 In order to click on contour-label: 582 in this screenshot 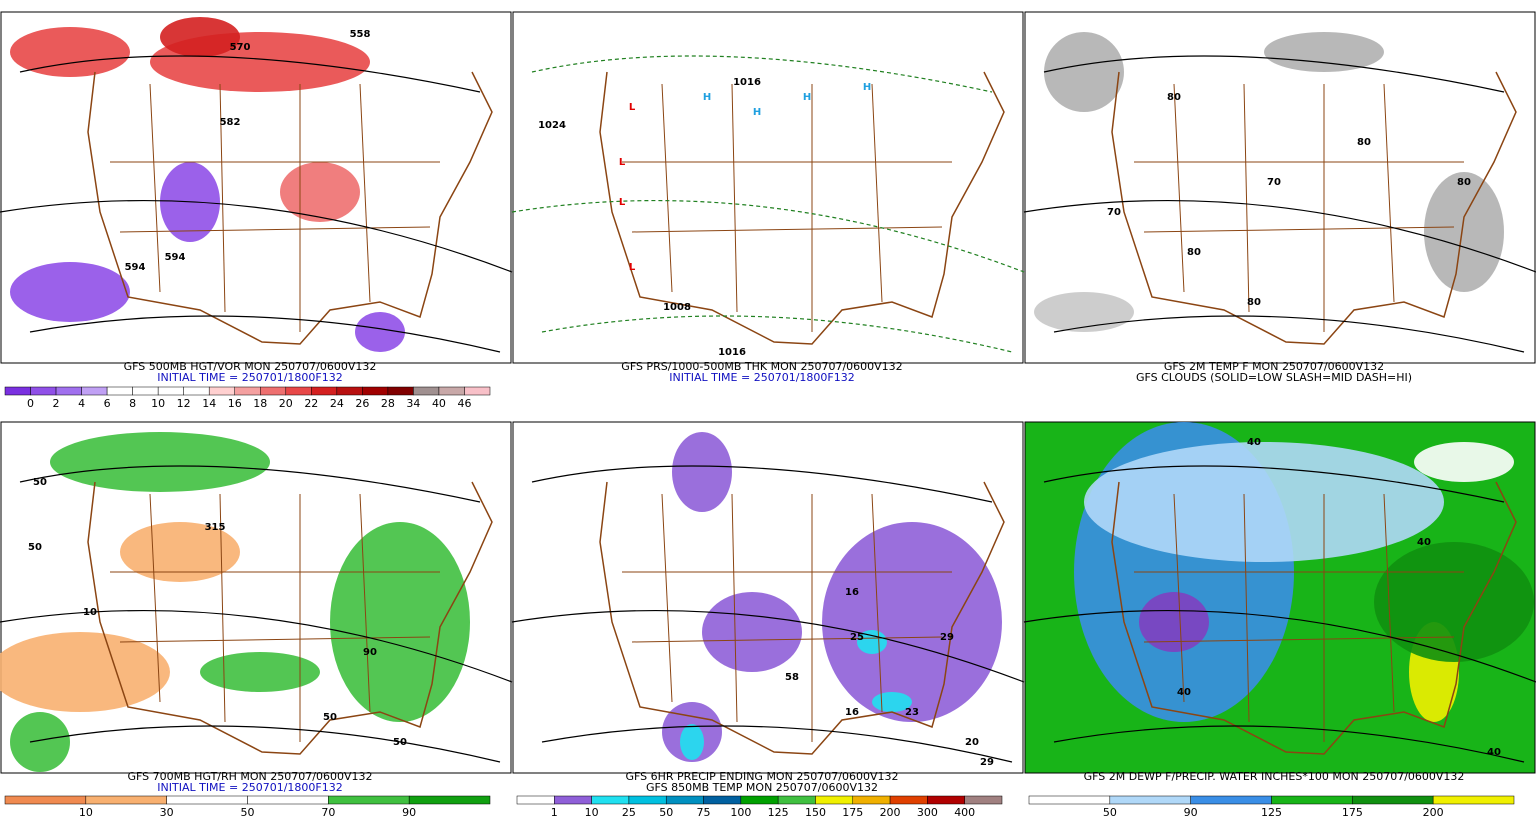, I will do `click(230, 122)`.